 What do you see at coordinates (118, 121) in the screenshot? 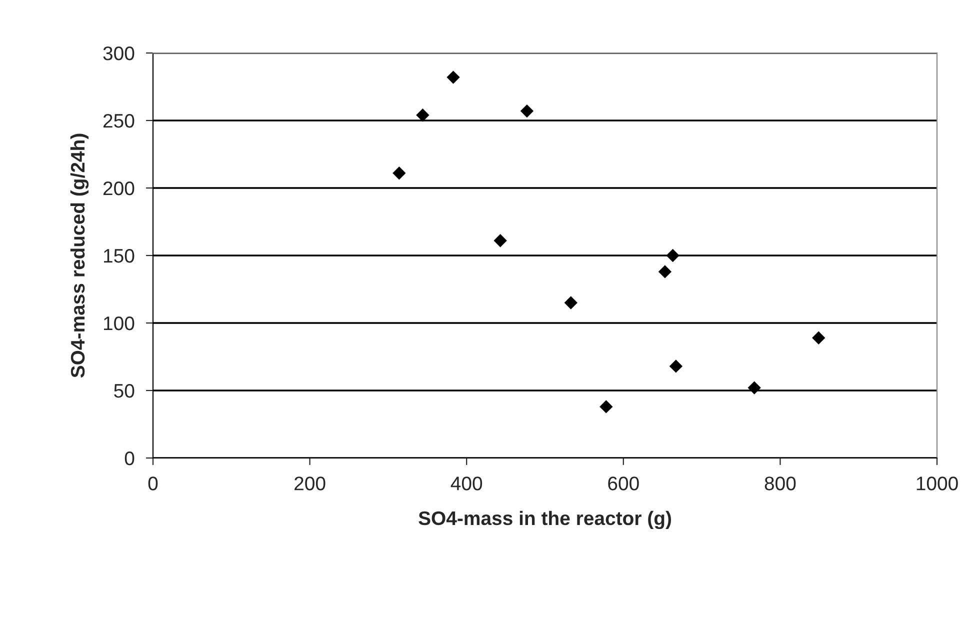
I see `y-tick-label: 250` at bounding box center [118, 121].